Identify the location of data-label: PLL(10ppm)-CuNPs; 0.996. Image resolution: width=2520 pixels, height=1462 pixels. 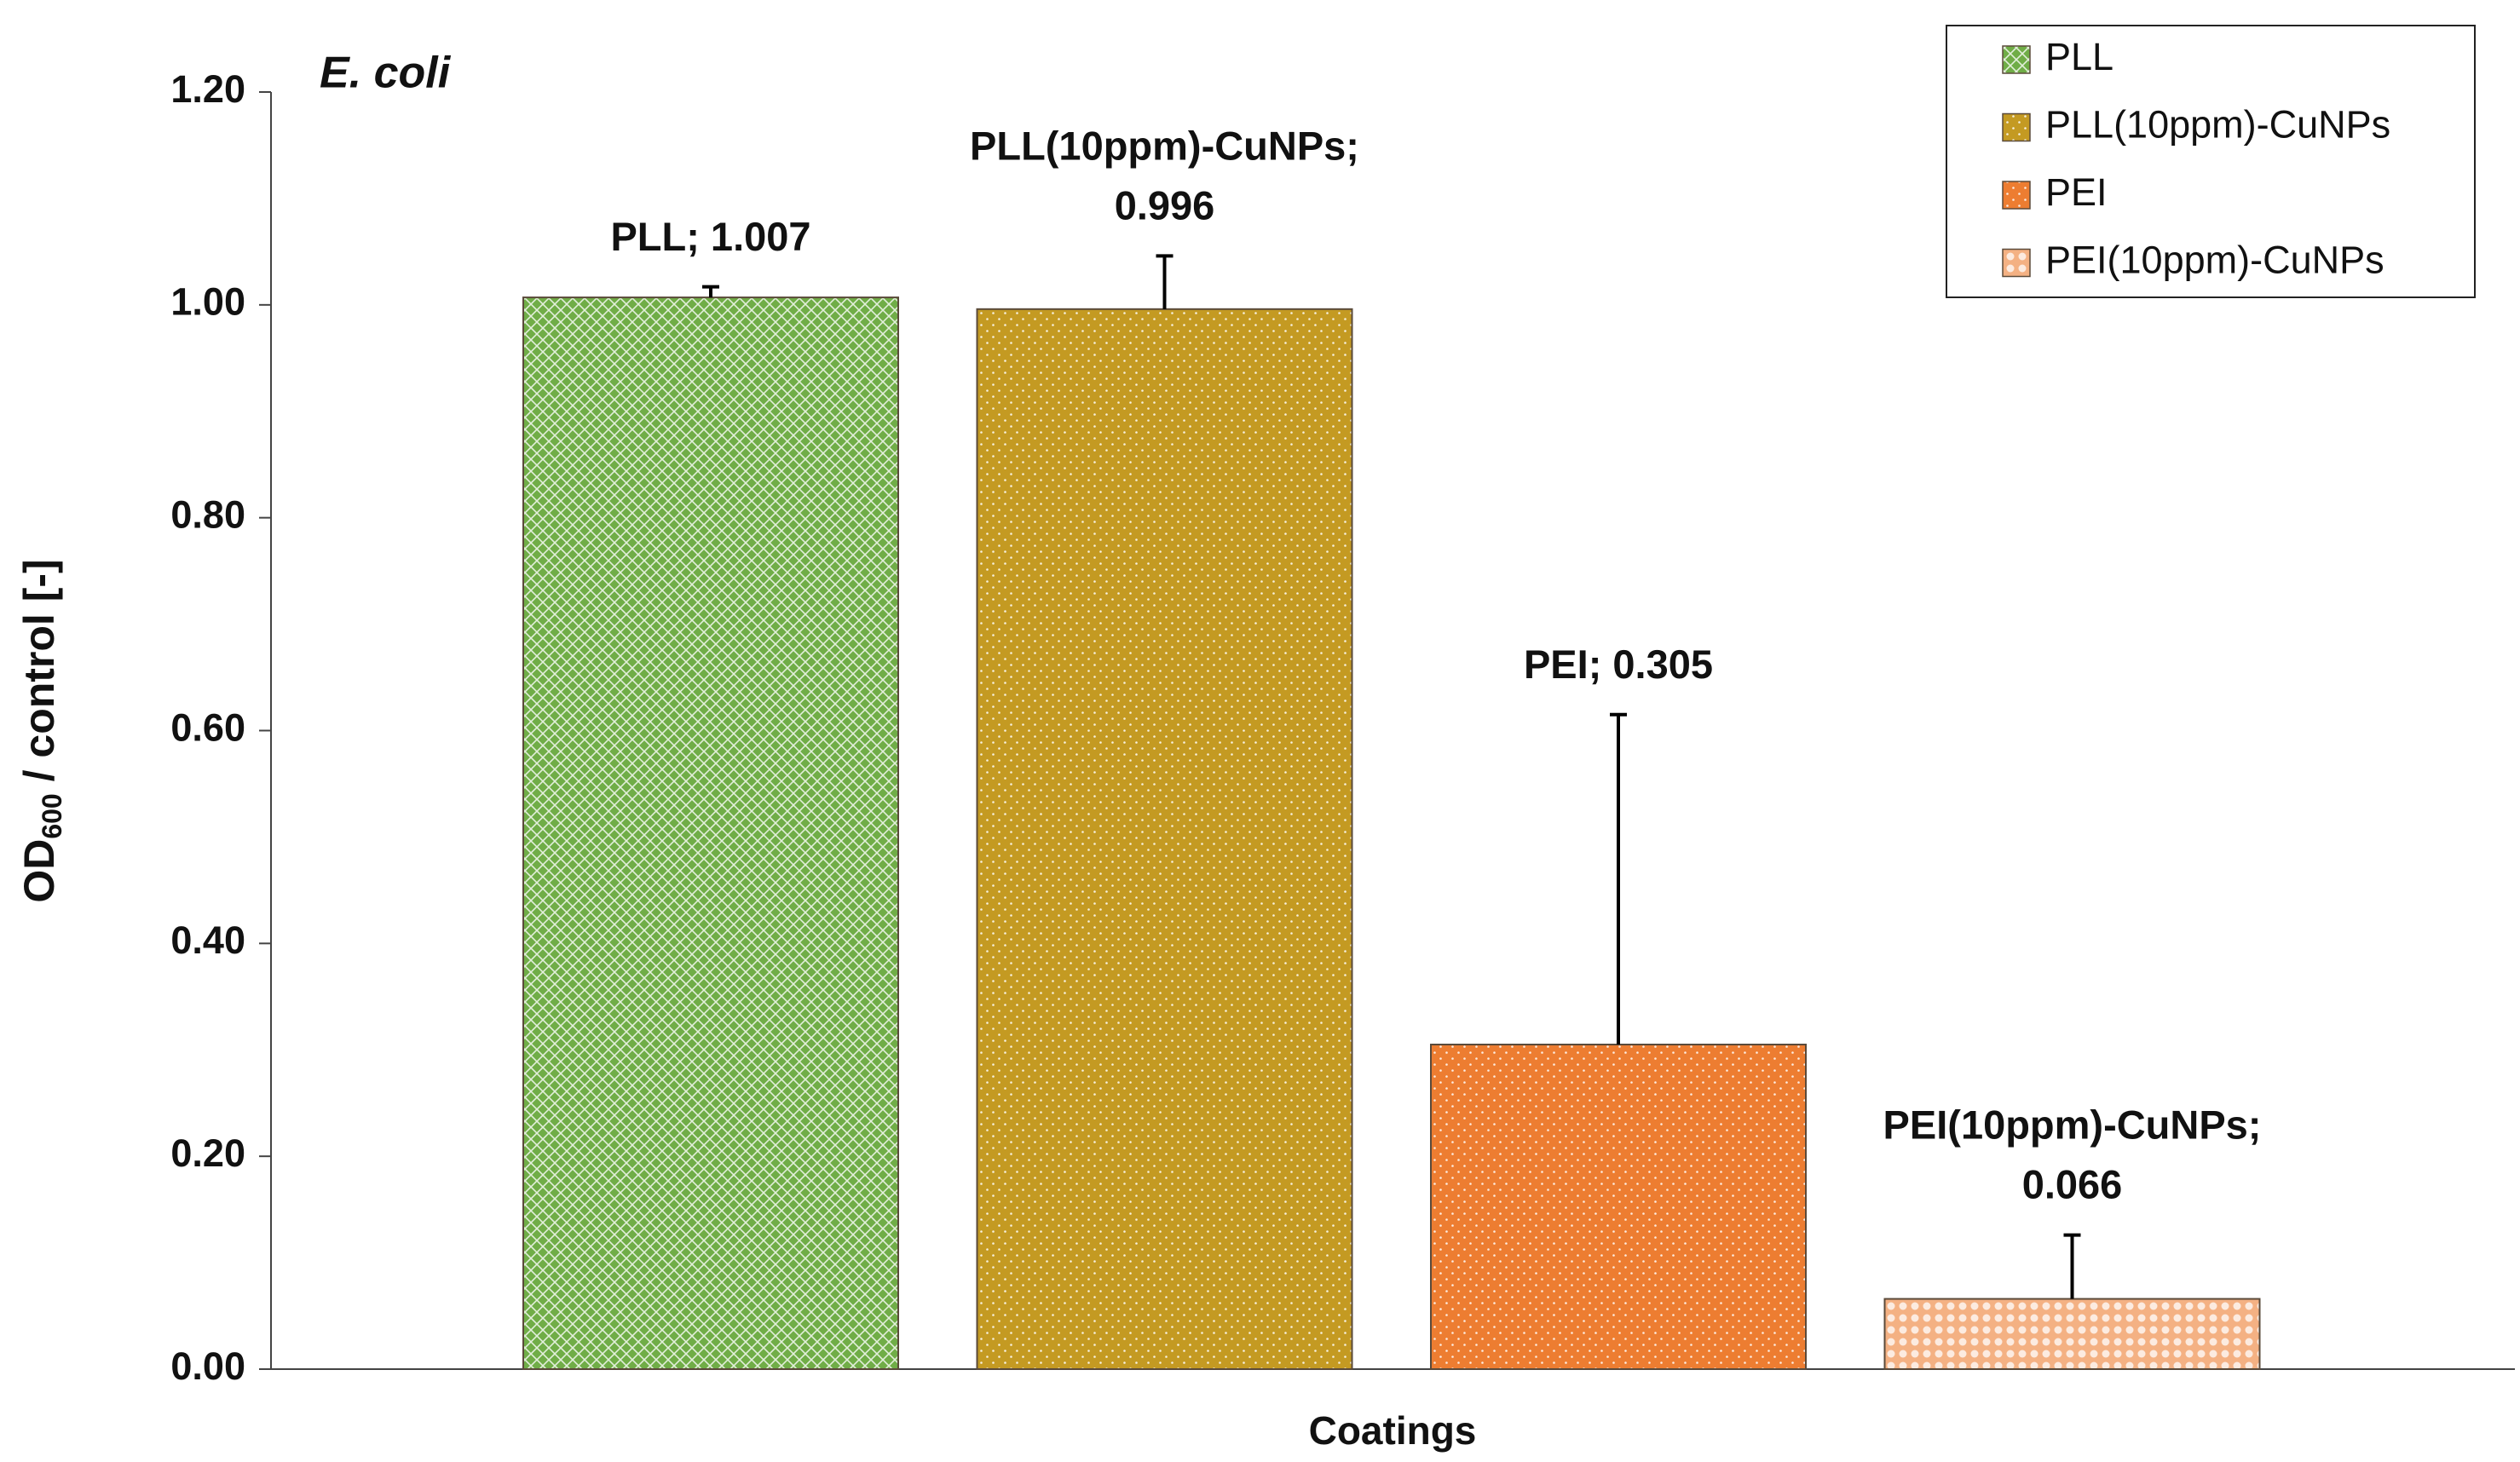
(1164, 176).